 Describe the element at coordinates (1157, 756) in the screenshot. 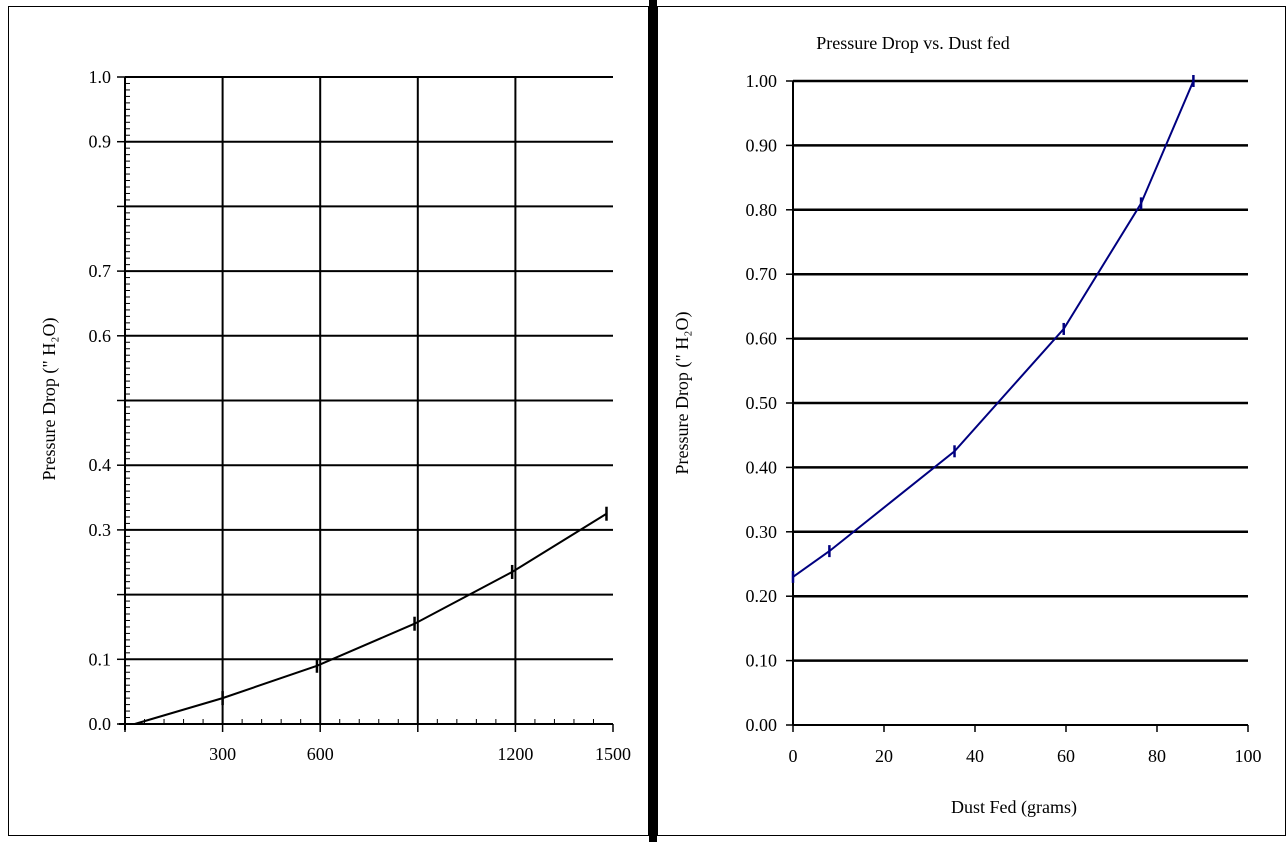

I see `right-x-tick-label: 80` at that location.